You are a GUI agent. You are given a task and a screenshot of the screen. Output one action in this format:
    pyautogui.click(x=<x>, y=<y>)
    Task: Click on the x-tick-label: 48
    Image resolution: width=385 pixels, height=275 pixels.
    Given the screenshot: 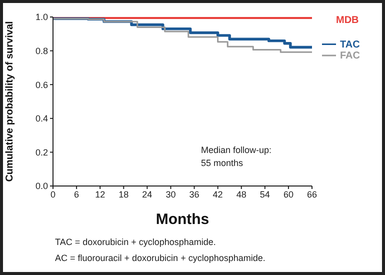 What is the action you would take?
    pyautogui.click(x=241, y=194)
    